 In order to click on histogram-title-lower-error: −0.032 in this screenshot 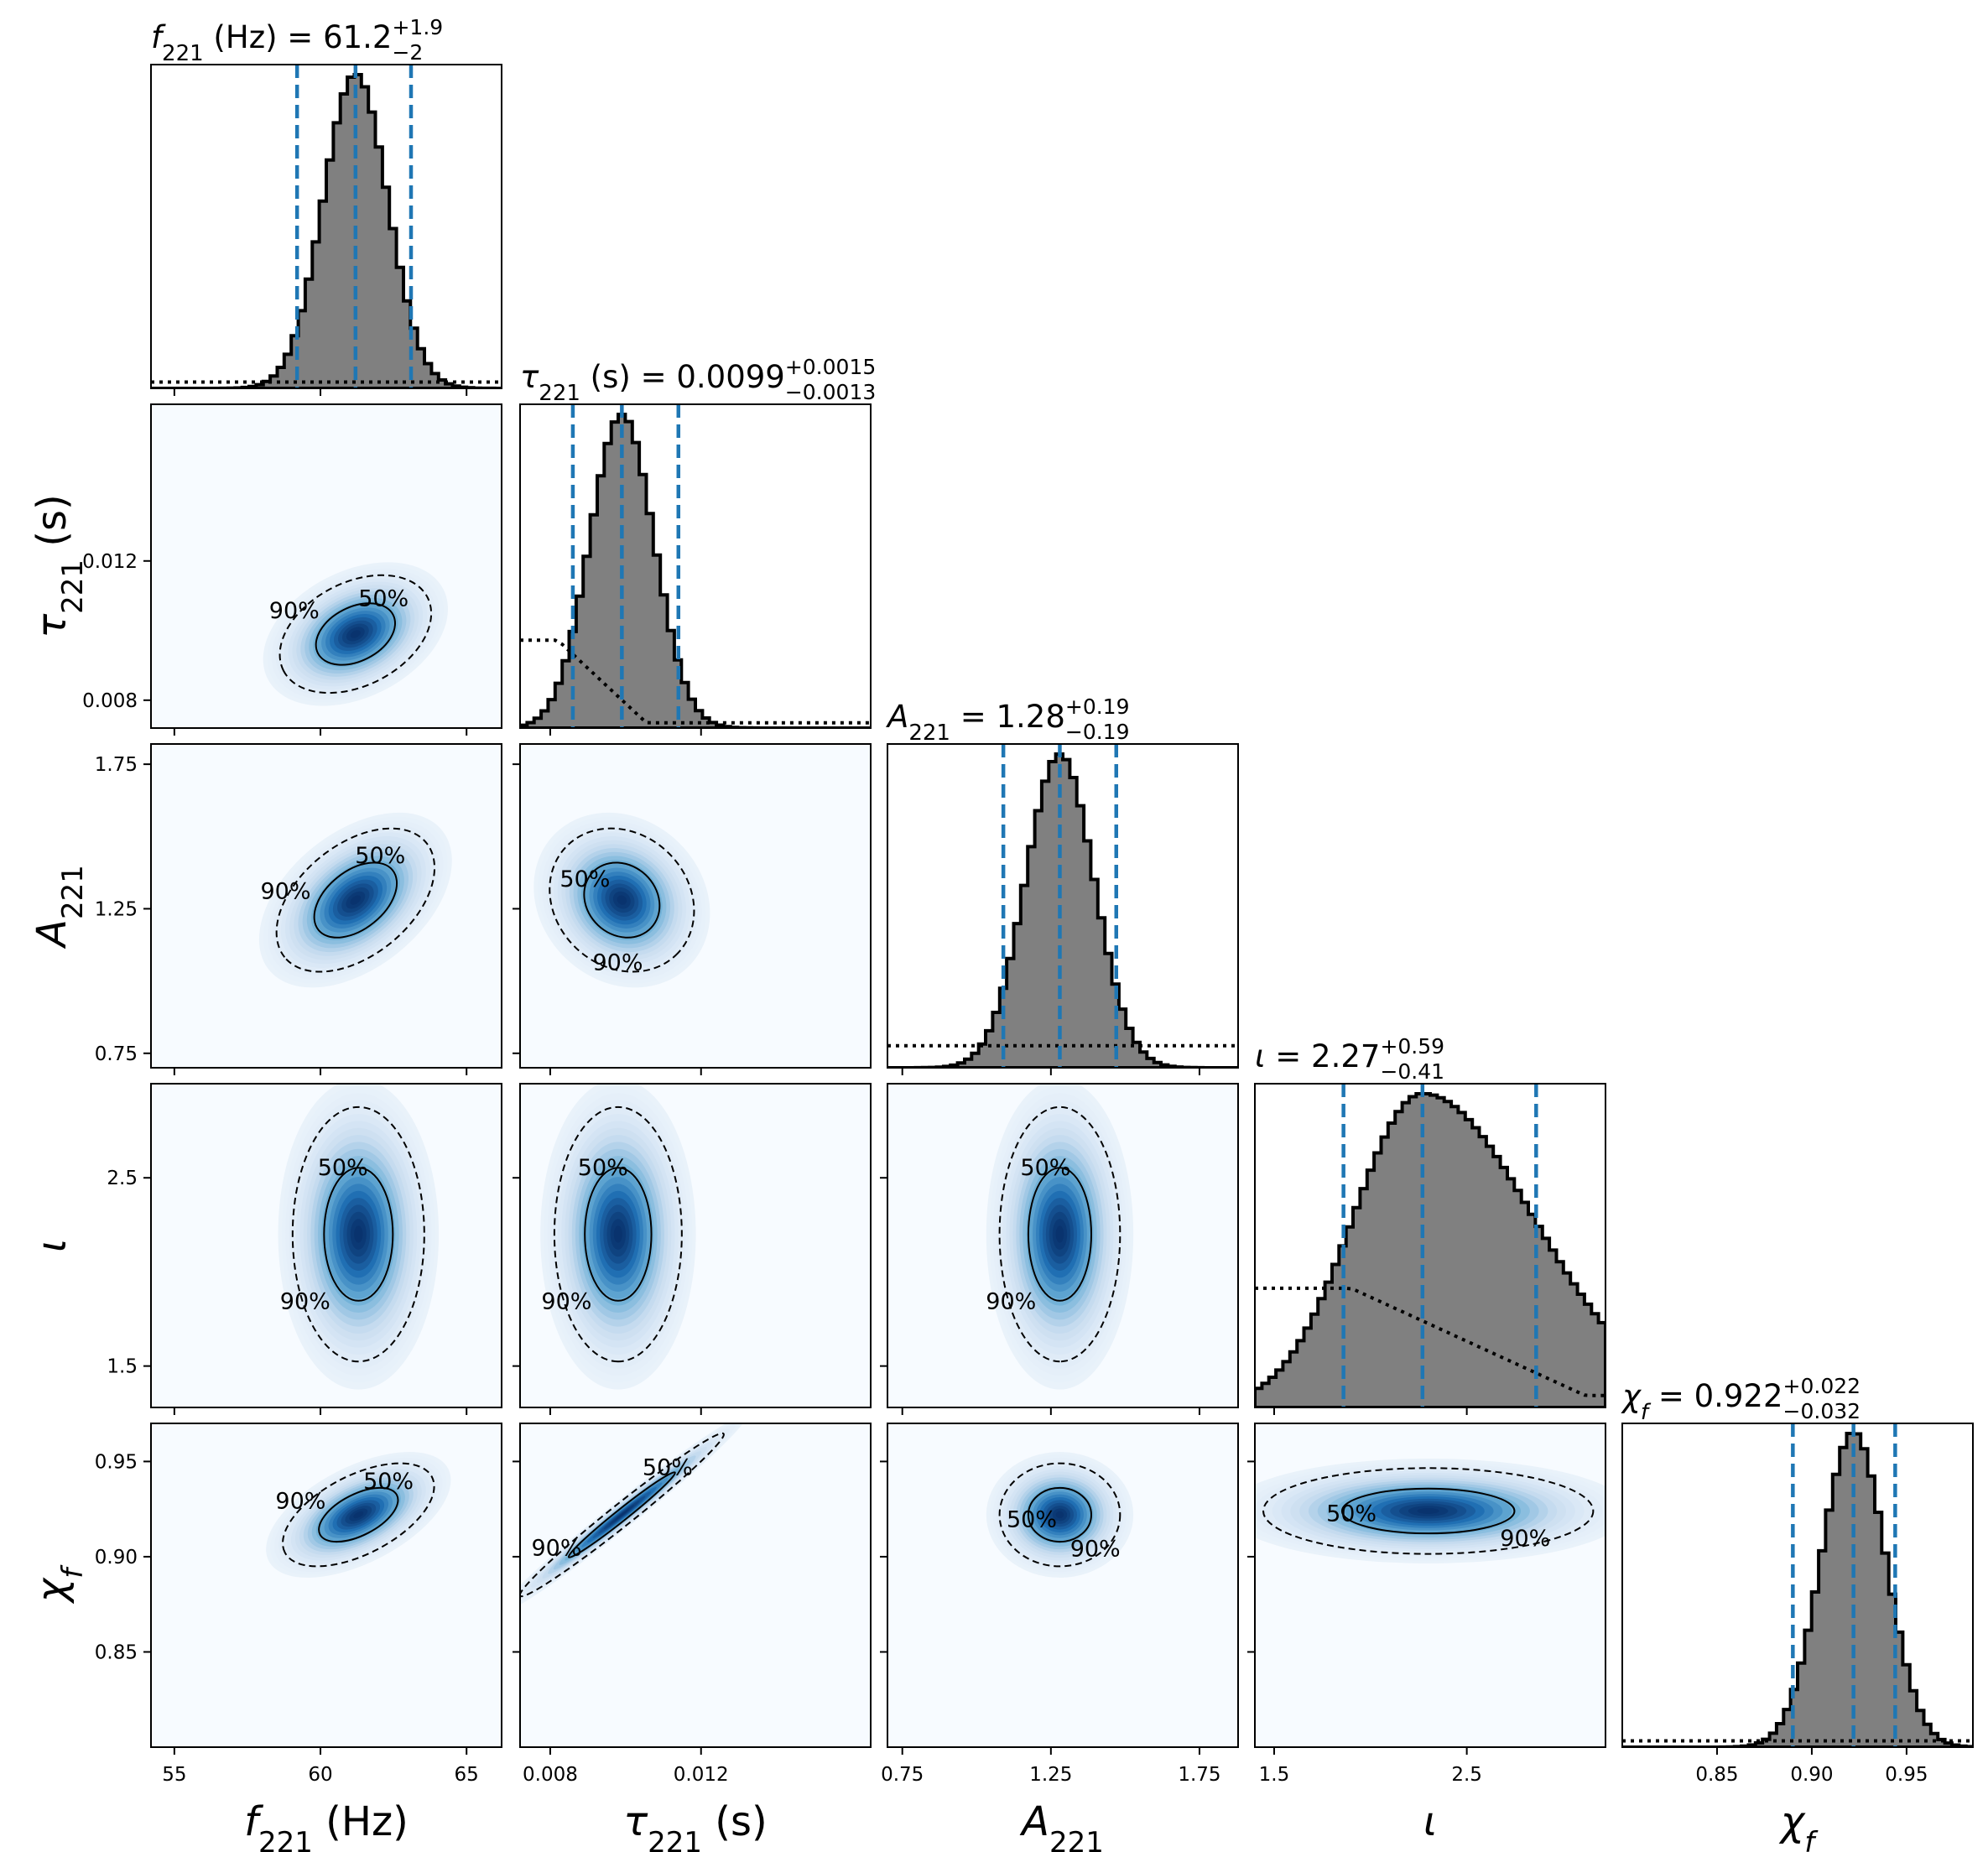, I will do `click(1822, 1411)`.